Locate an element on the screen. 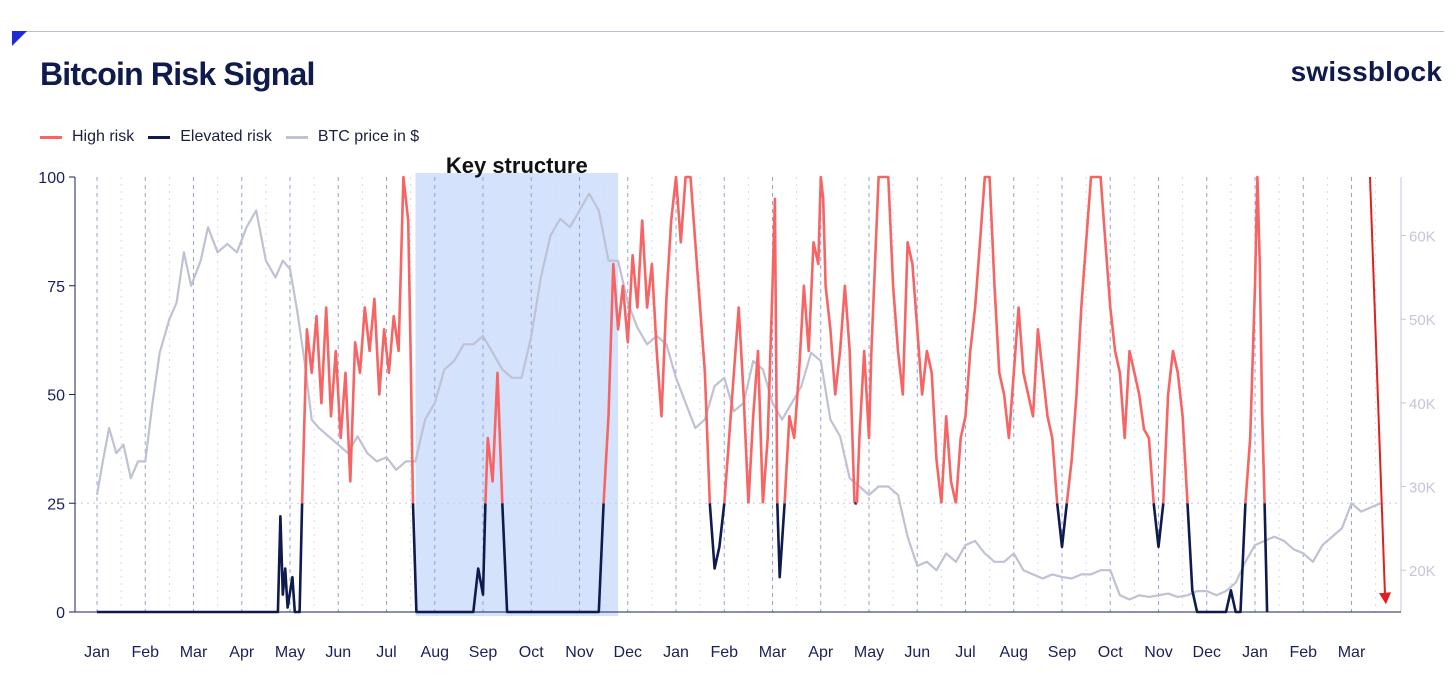 This screenshot has width=1456, height=691. down-arrow-head is located at coordinates (1385, 598).